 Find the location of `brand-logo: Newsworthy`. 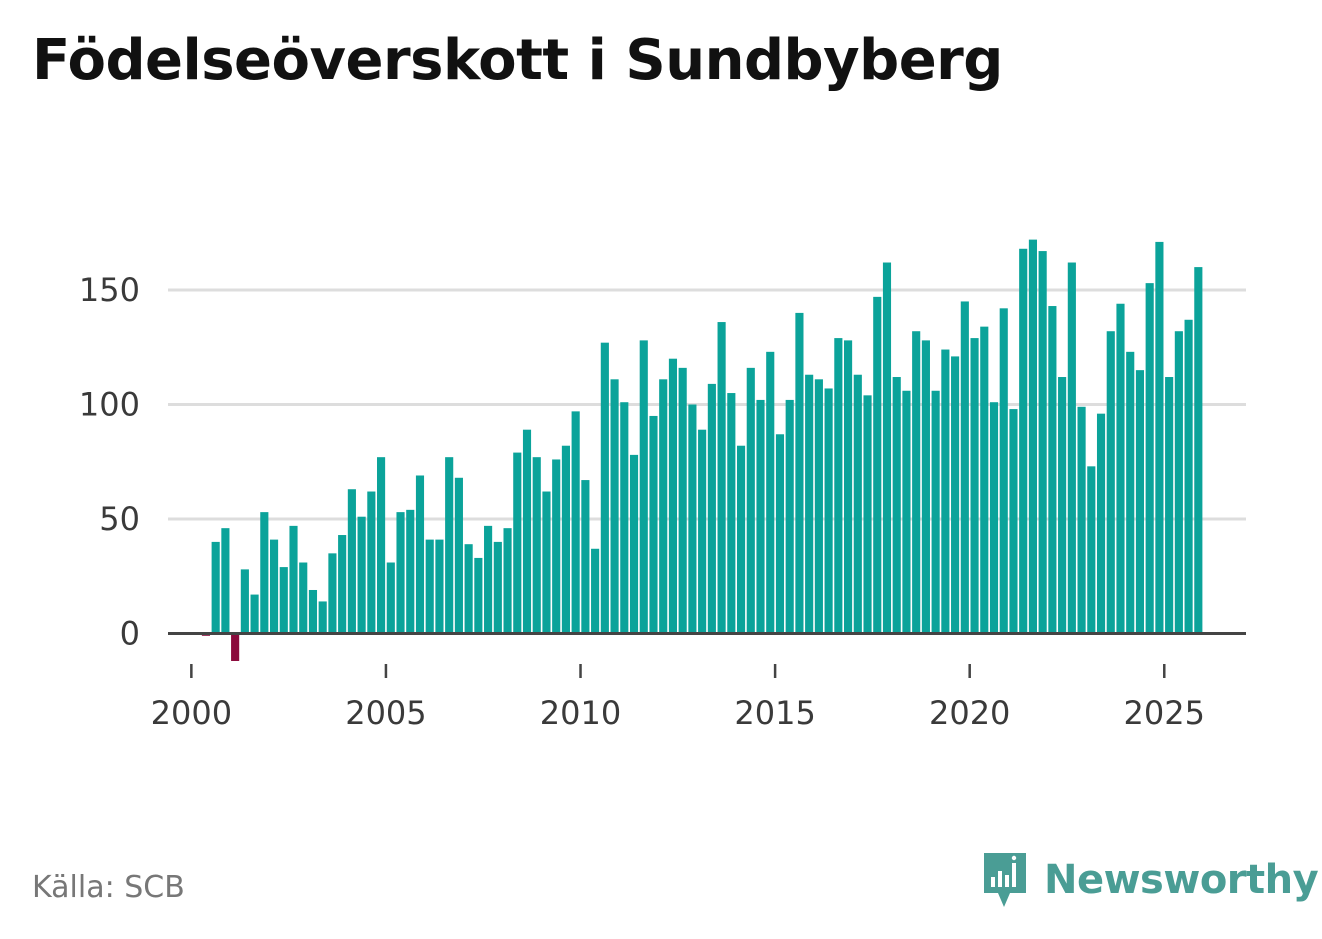

brand-logo: Newsworthy is located at coordinates (1149, 880).